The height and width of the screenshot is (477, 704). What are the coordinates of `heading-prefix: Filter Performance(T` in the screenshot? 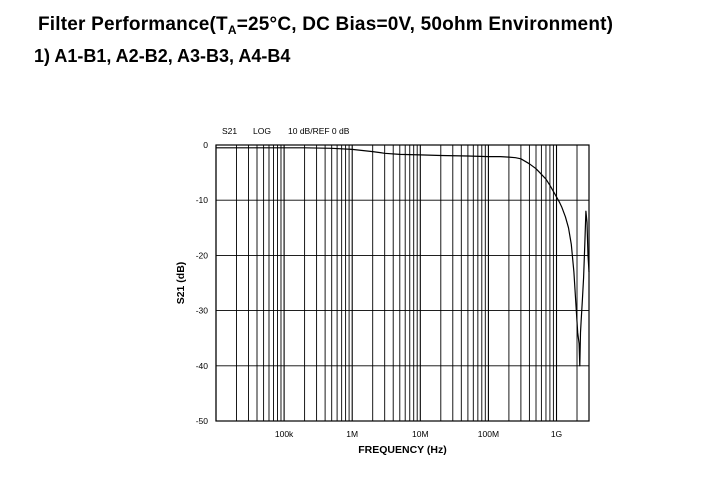 It's located at (133, 24).